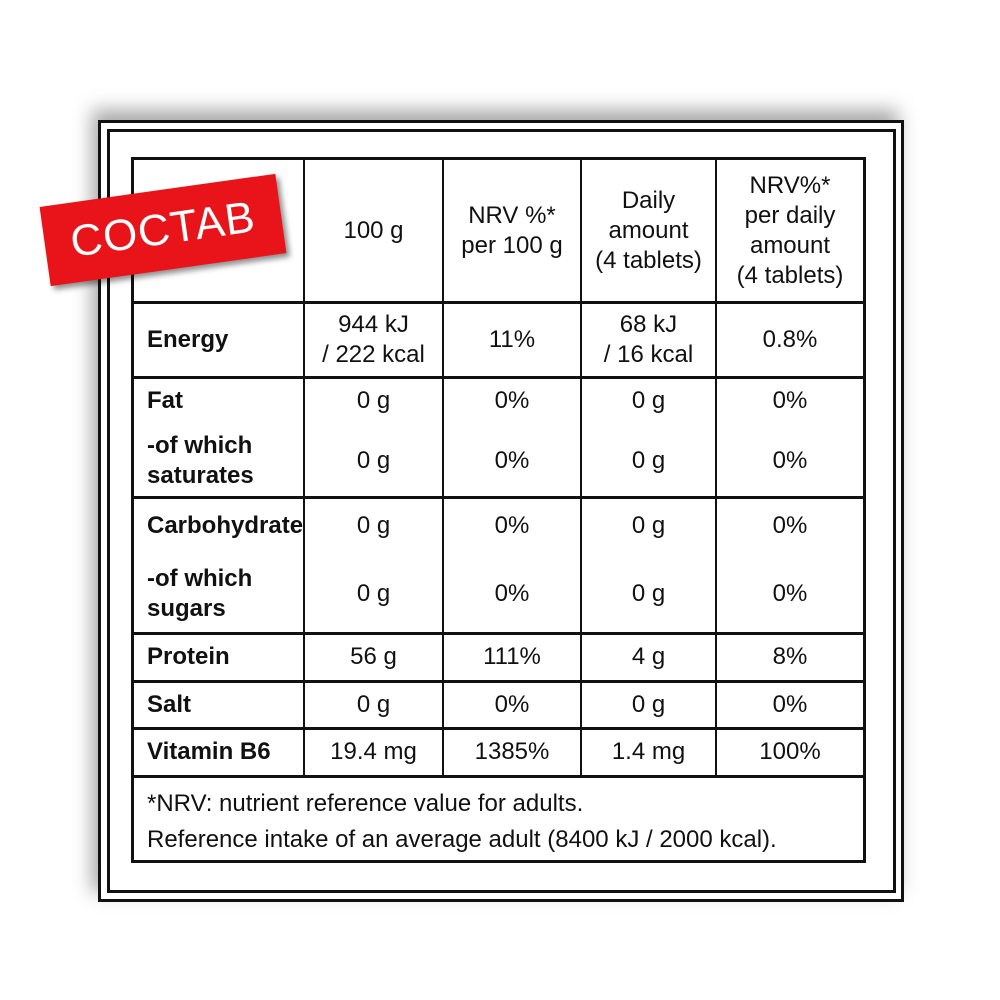 The width and height of the screenshot is (1000, 1000). I want to click on row-label: -of which sugars, so click(200, 593).